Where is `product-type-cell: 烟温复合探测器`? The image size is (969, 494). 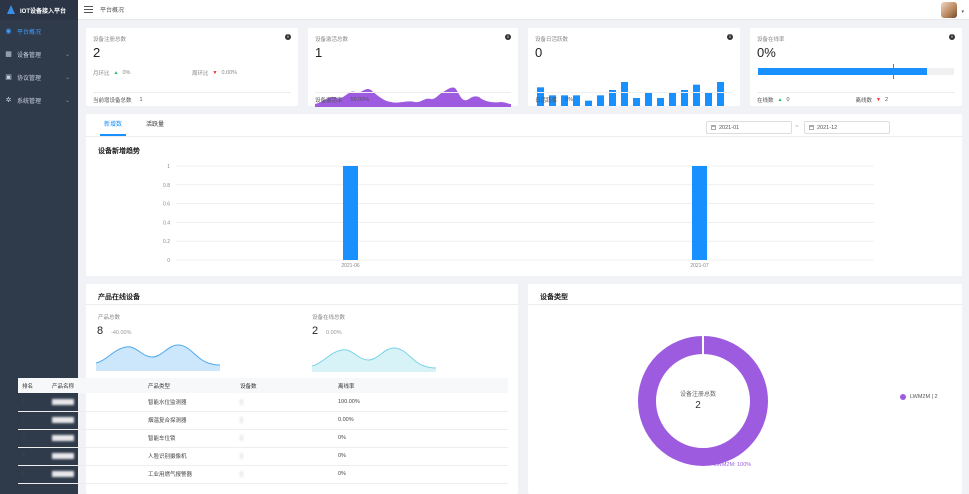
product-type-cell: 烟温复合探测器 is located at coordinates (190, 420).